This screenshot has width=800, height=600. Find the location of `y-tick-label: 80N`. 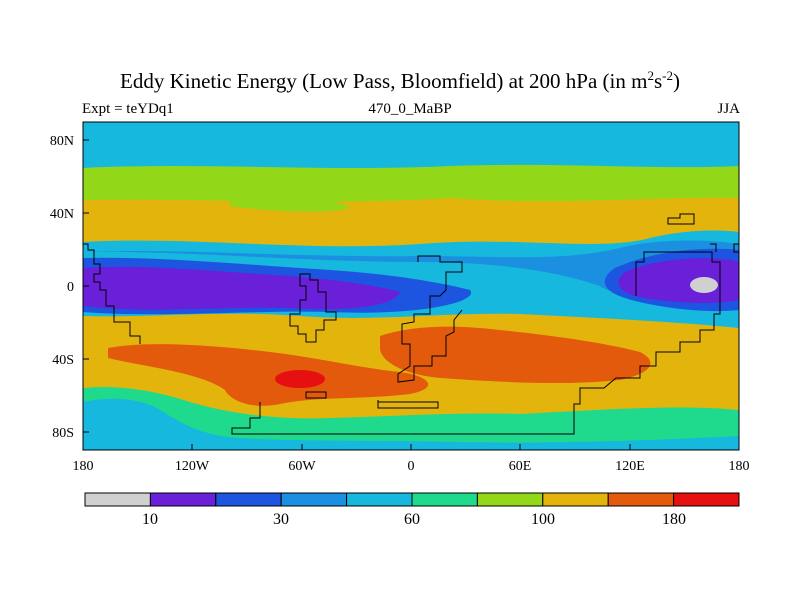

y-tick-label: 80N is located at coordinates (62, 141).